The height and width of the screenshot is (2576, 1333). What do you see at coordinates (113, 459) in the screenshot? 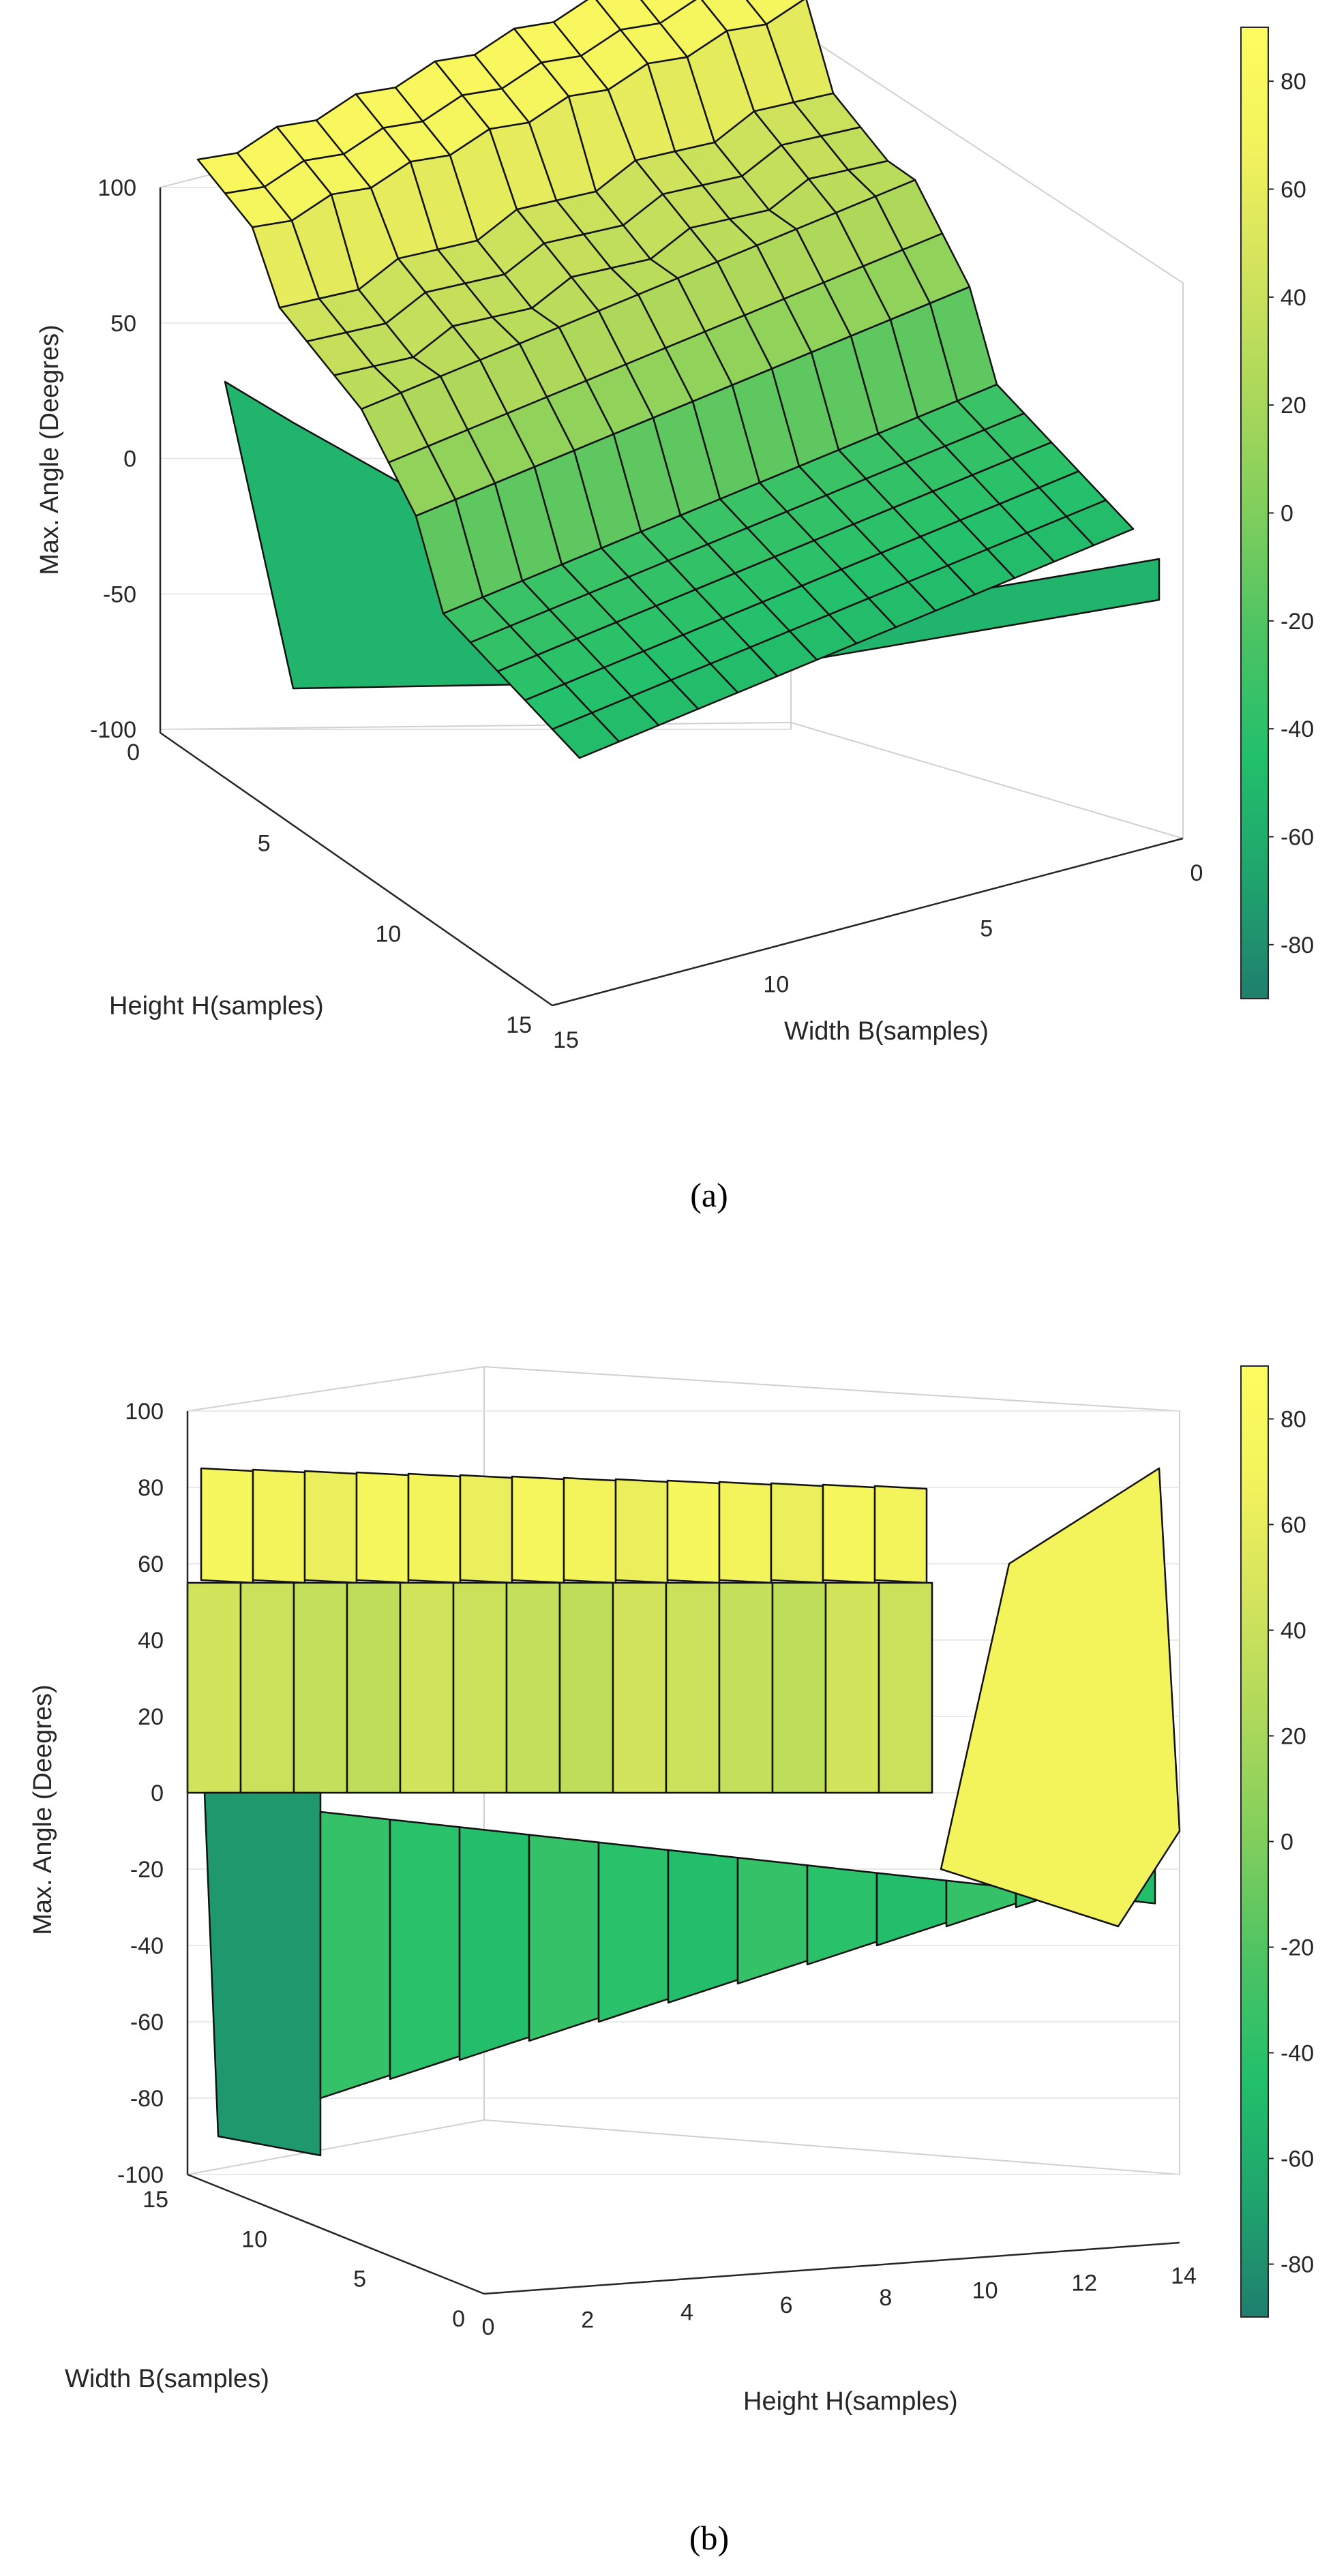
I see `z-tick-labels-a: 100 50 0 -50 -100` at bounding box center [113, 459].